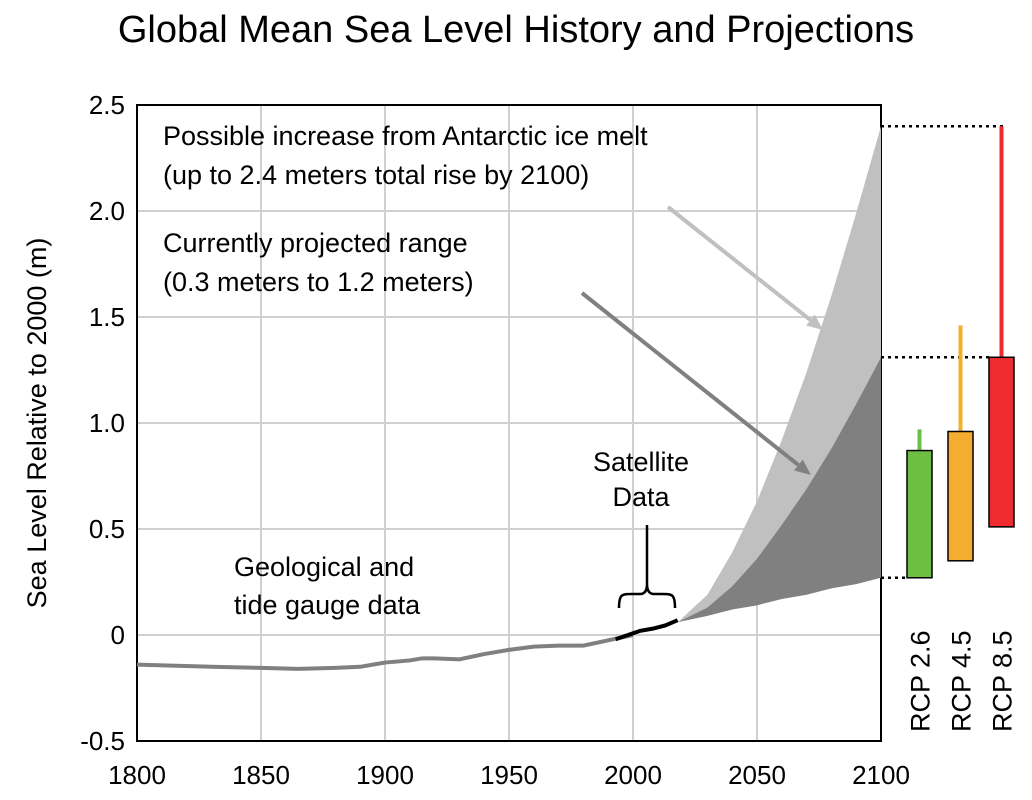  What do you see at coordinates (318, 282) in the screenshot?
I see `annotation-projected: (0.3 meters to 1.2 meters)` at bounding box center [318, 282].